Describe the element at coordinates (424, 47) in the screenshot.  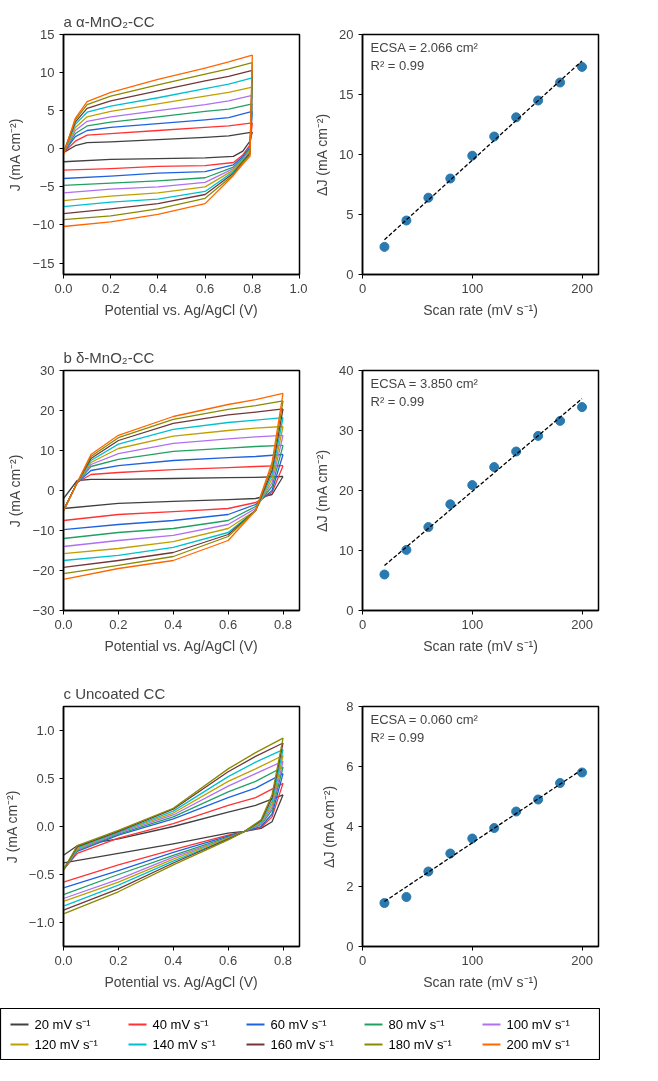
I see `annotation: ECSA = 2.066 cm²` at that location.